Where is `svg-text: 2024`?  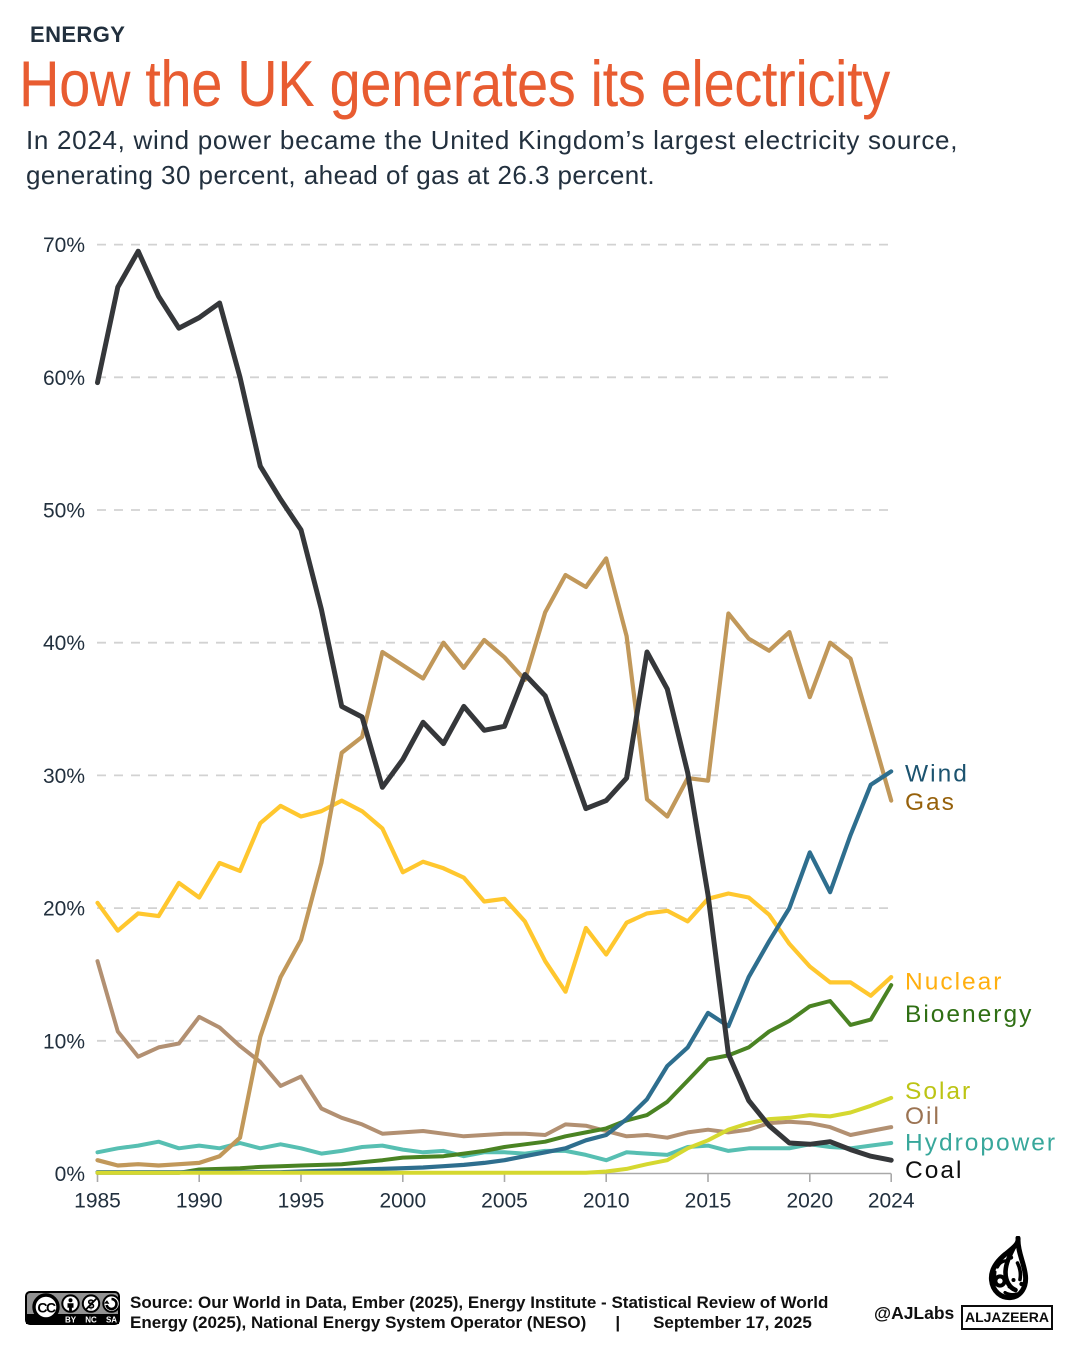
svg-text: 2024 is located at coordinates (891, 1201).